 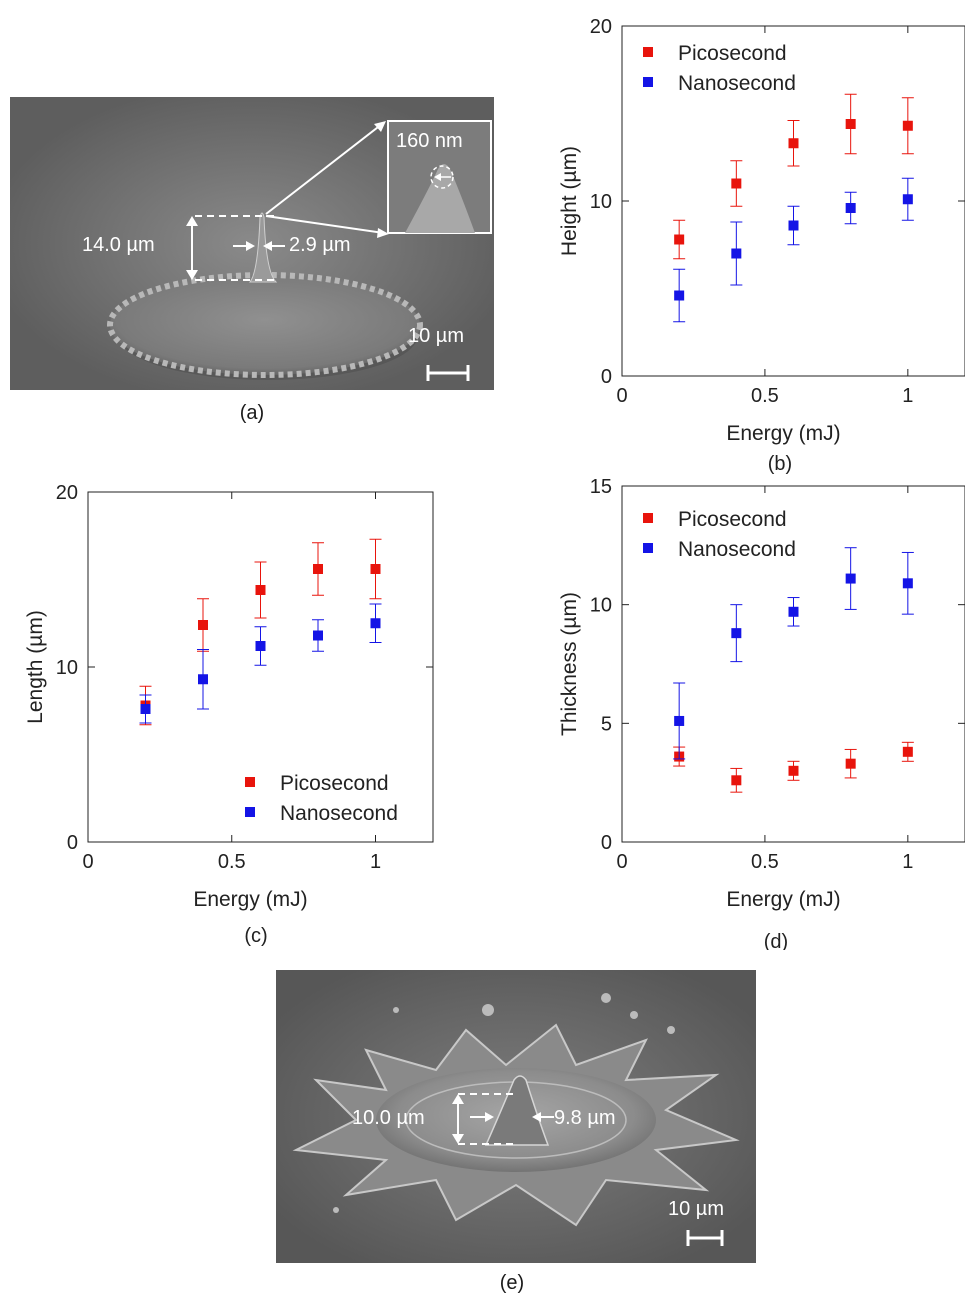 I want to click on chart-b-xlabel: Energy (mJ), so click(x=783, y=433).